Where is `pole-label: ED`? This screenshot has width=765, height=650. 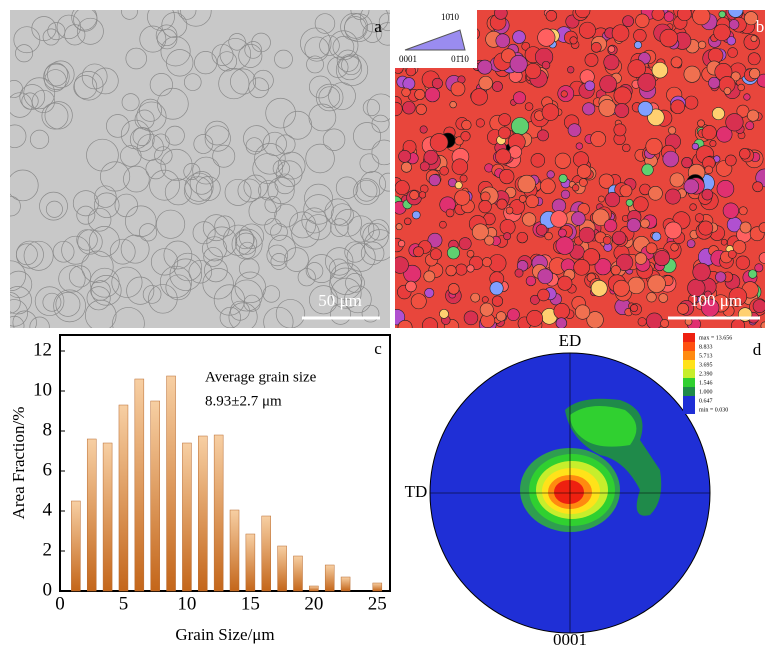 pole-label: ED is located at coordinates (570, 340).